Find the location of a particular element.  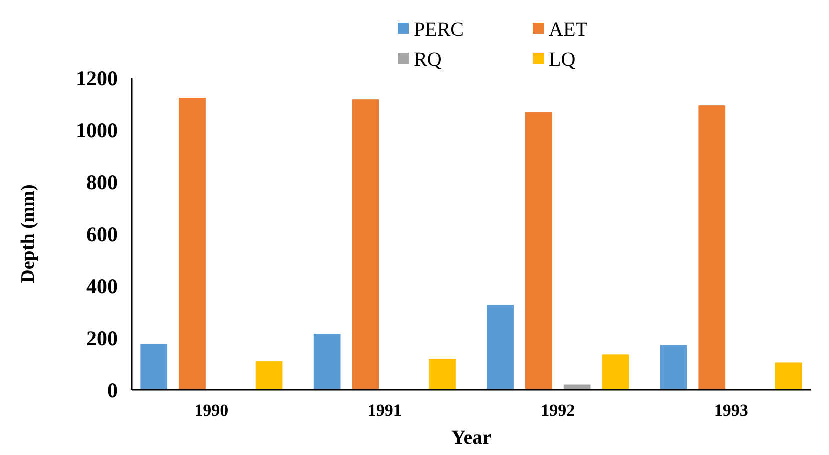

x-axis-title: Year is located at coordinates (472, 438).